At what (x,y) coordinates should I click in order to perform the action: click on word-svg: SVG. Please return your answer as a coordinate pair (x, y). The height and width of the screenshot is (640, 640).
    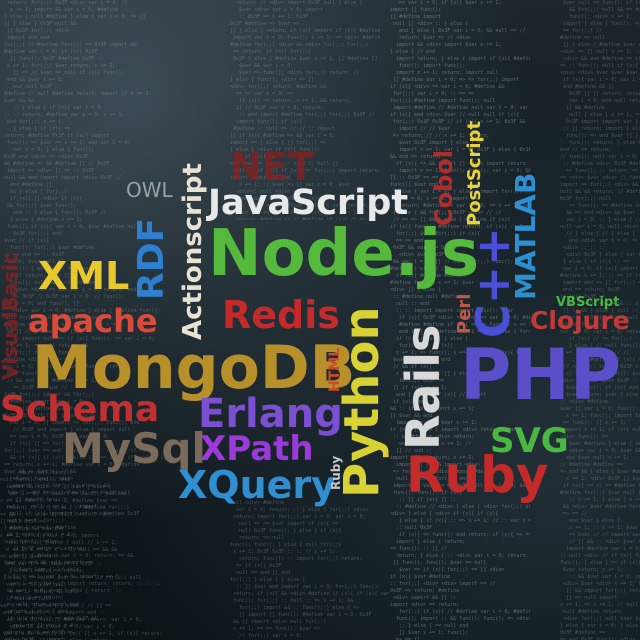
    Looking at the image, I should click on (529, 441).